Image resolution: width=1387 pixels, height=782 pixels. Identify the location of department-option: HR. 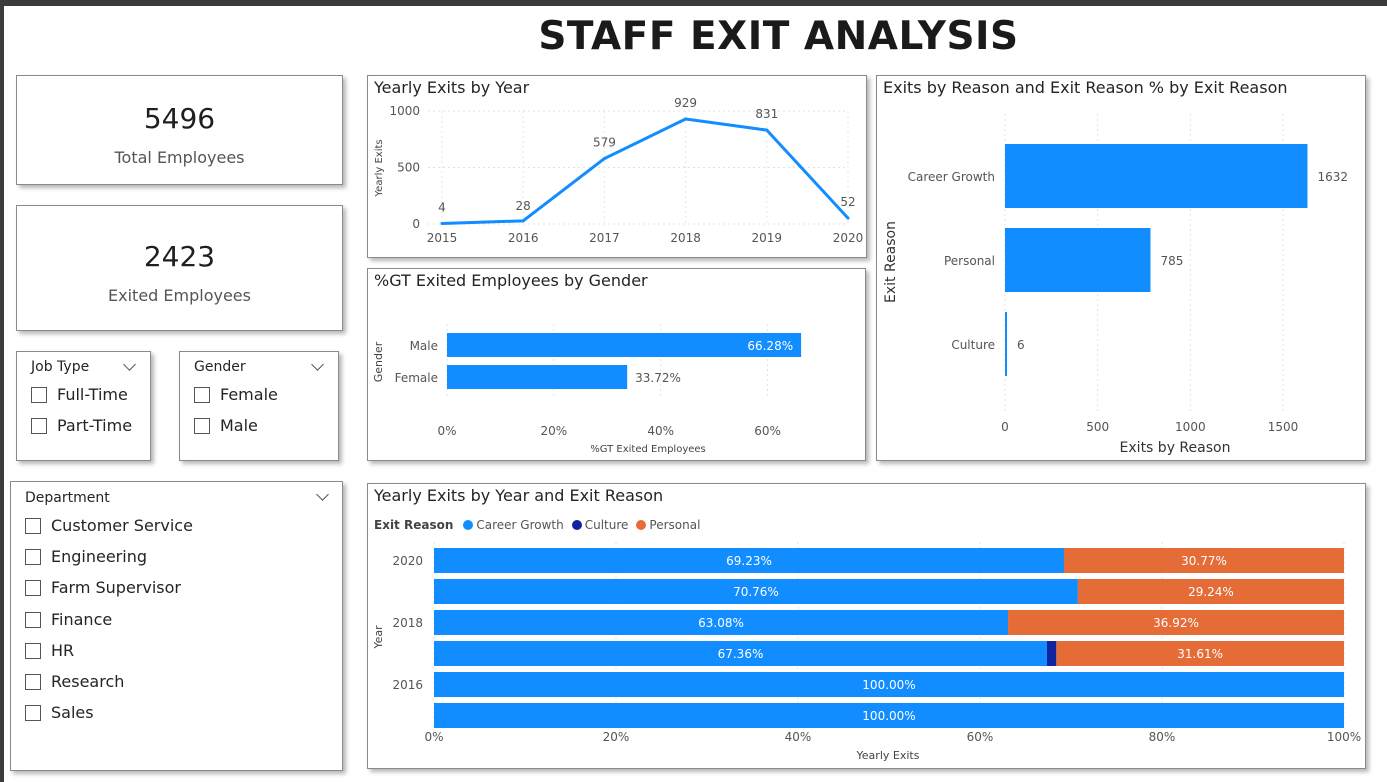
(49, 650).